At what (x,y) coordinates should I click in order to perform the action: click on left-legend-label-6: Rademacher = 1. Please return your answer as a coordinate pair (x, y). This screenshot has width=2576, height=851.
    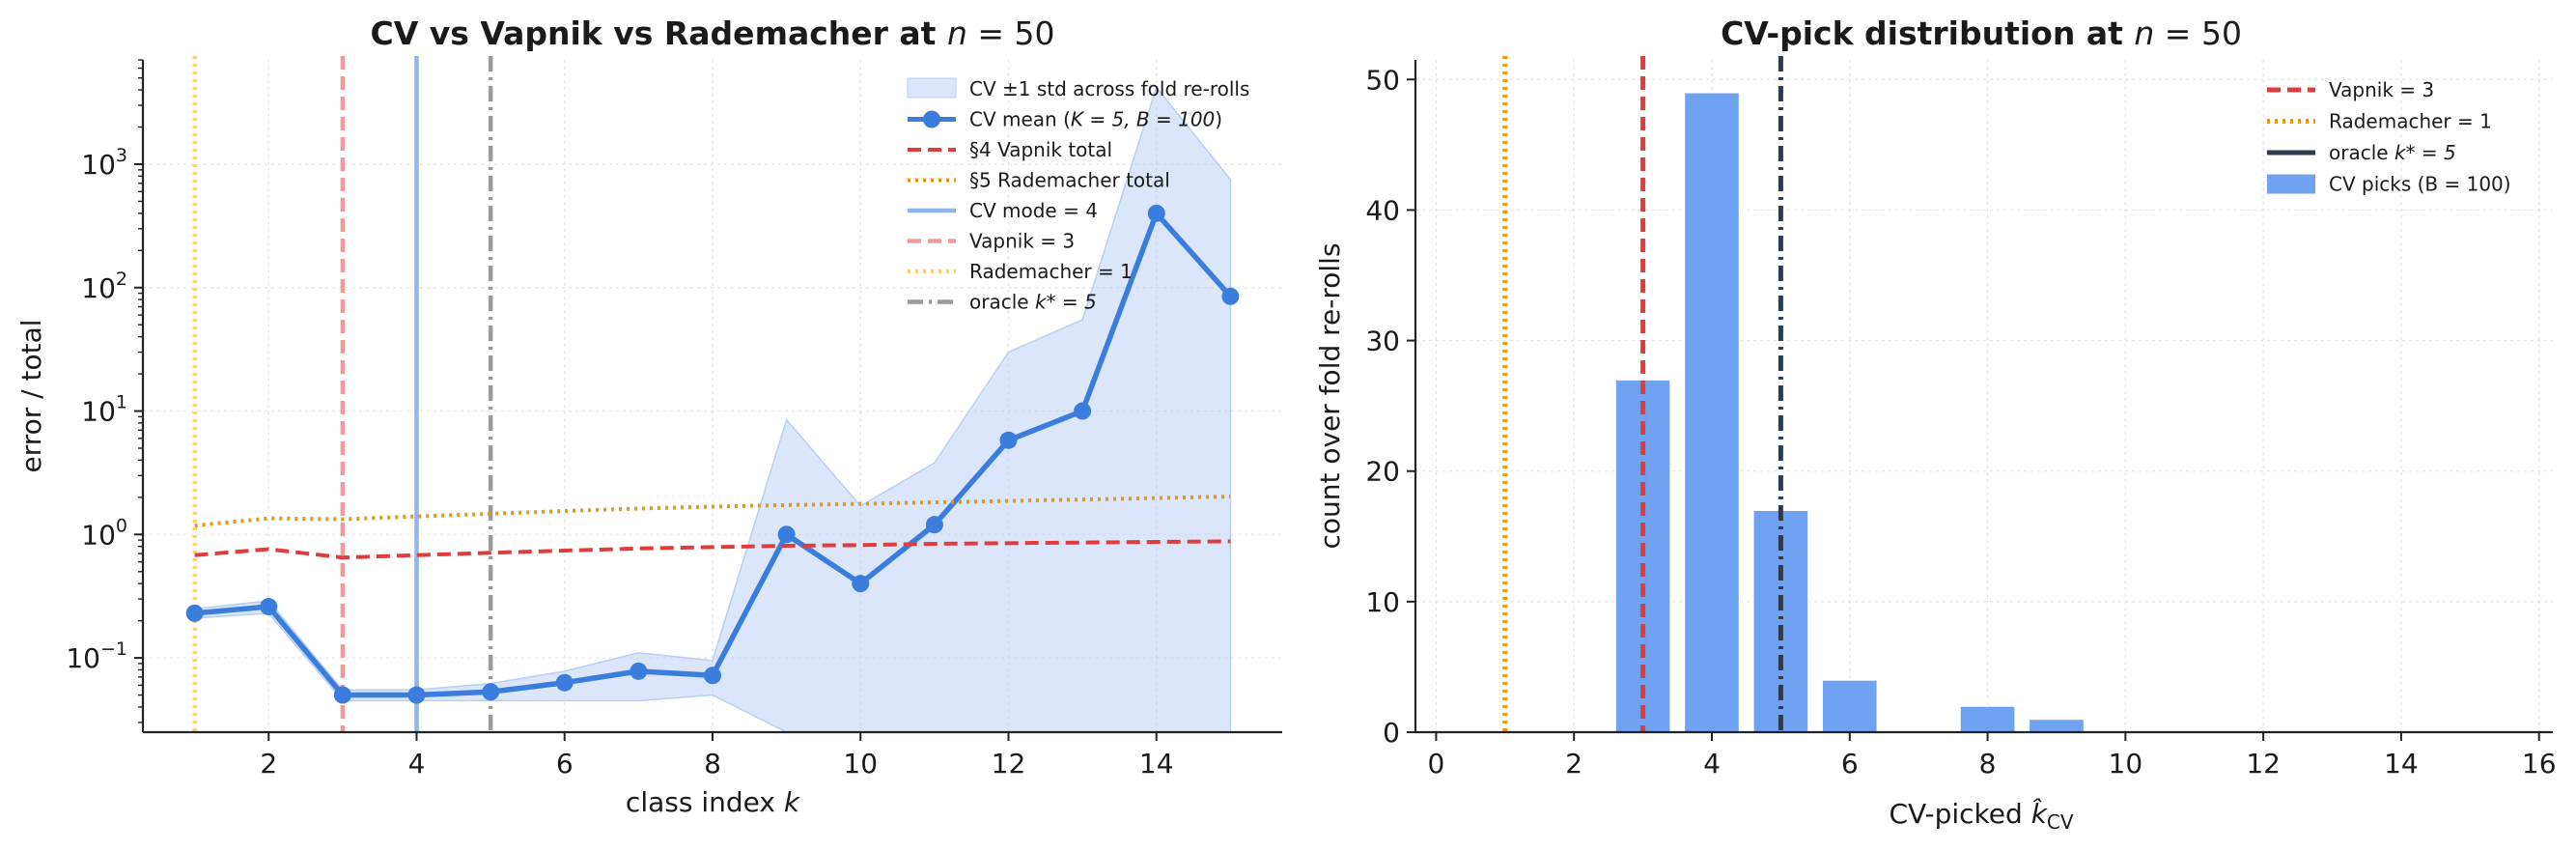
    Looking at the image, I should click on (1051, 271).